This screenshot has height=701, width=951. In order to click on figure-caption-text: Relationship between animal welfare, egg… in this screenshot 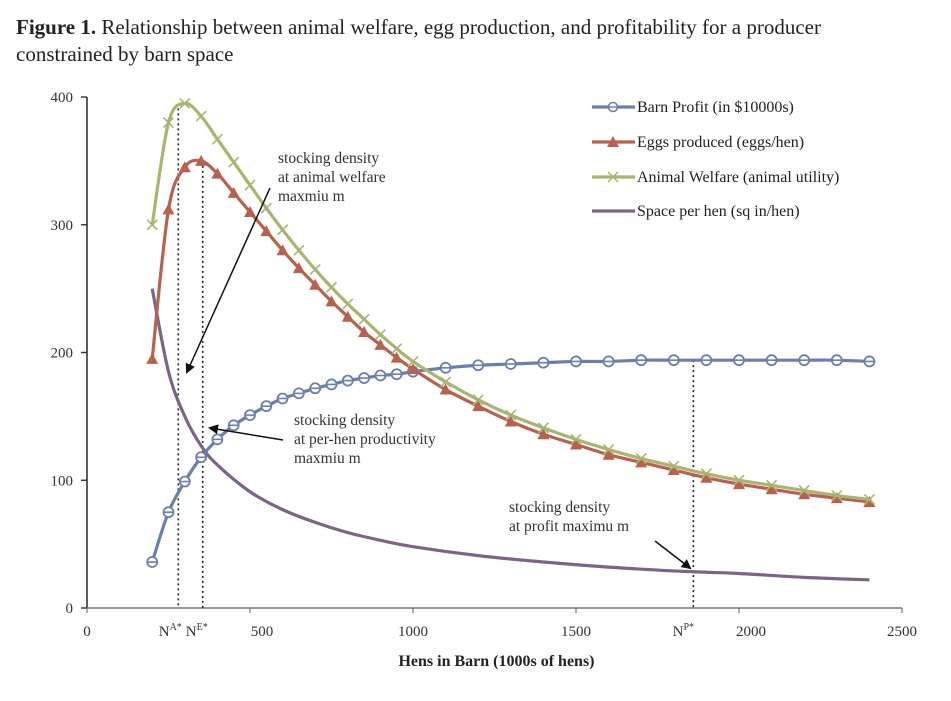, I will do `click(418, 40)`.